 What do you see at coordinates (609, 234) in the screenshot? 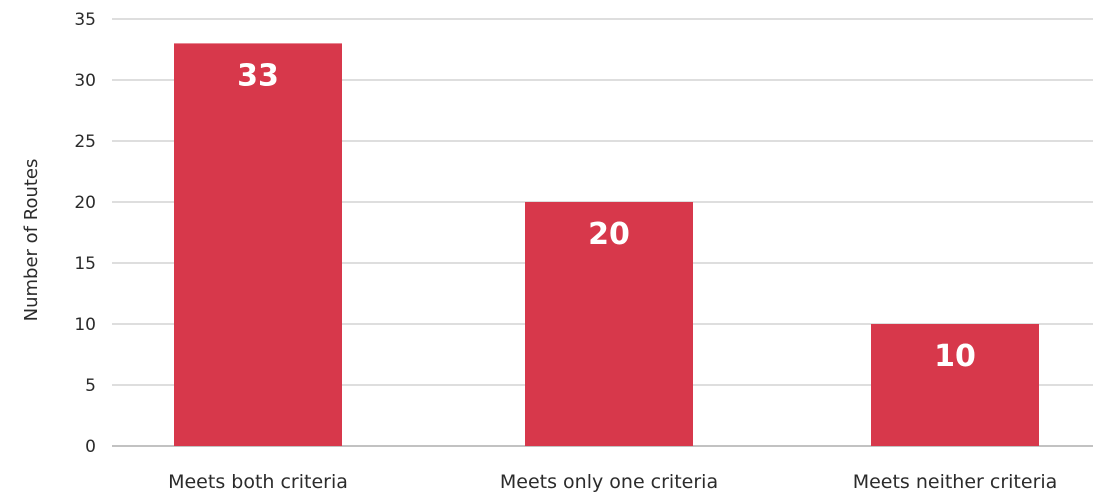
I see `bar-value-label: 20` at bounding box center [609, 234].